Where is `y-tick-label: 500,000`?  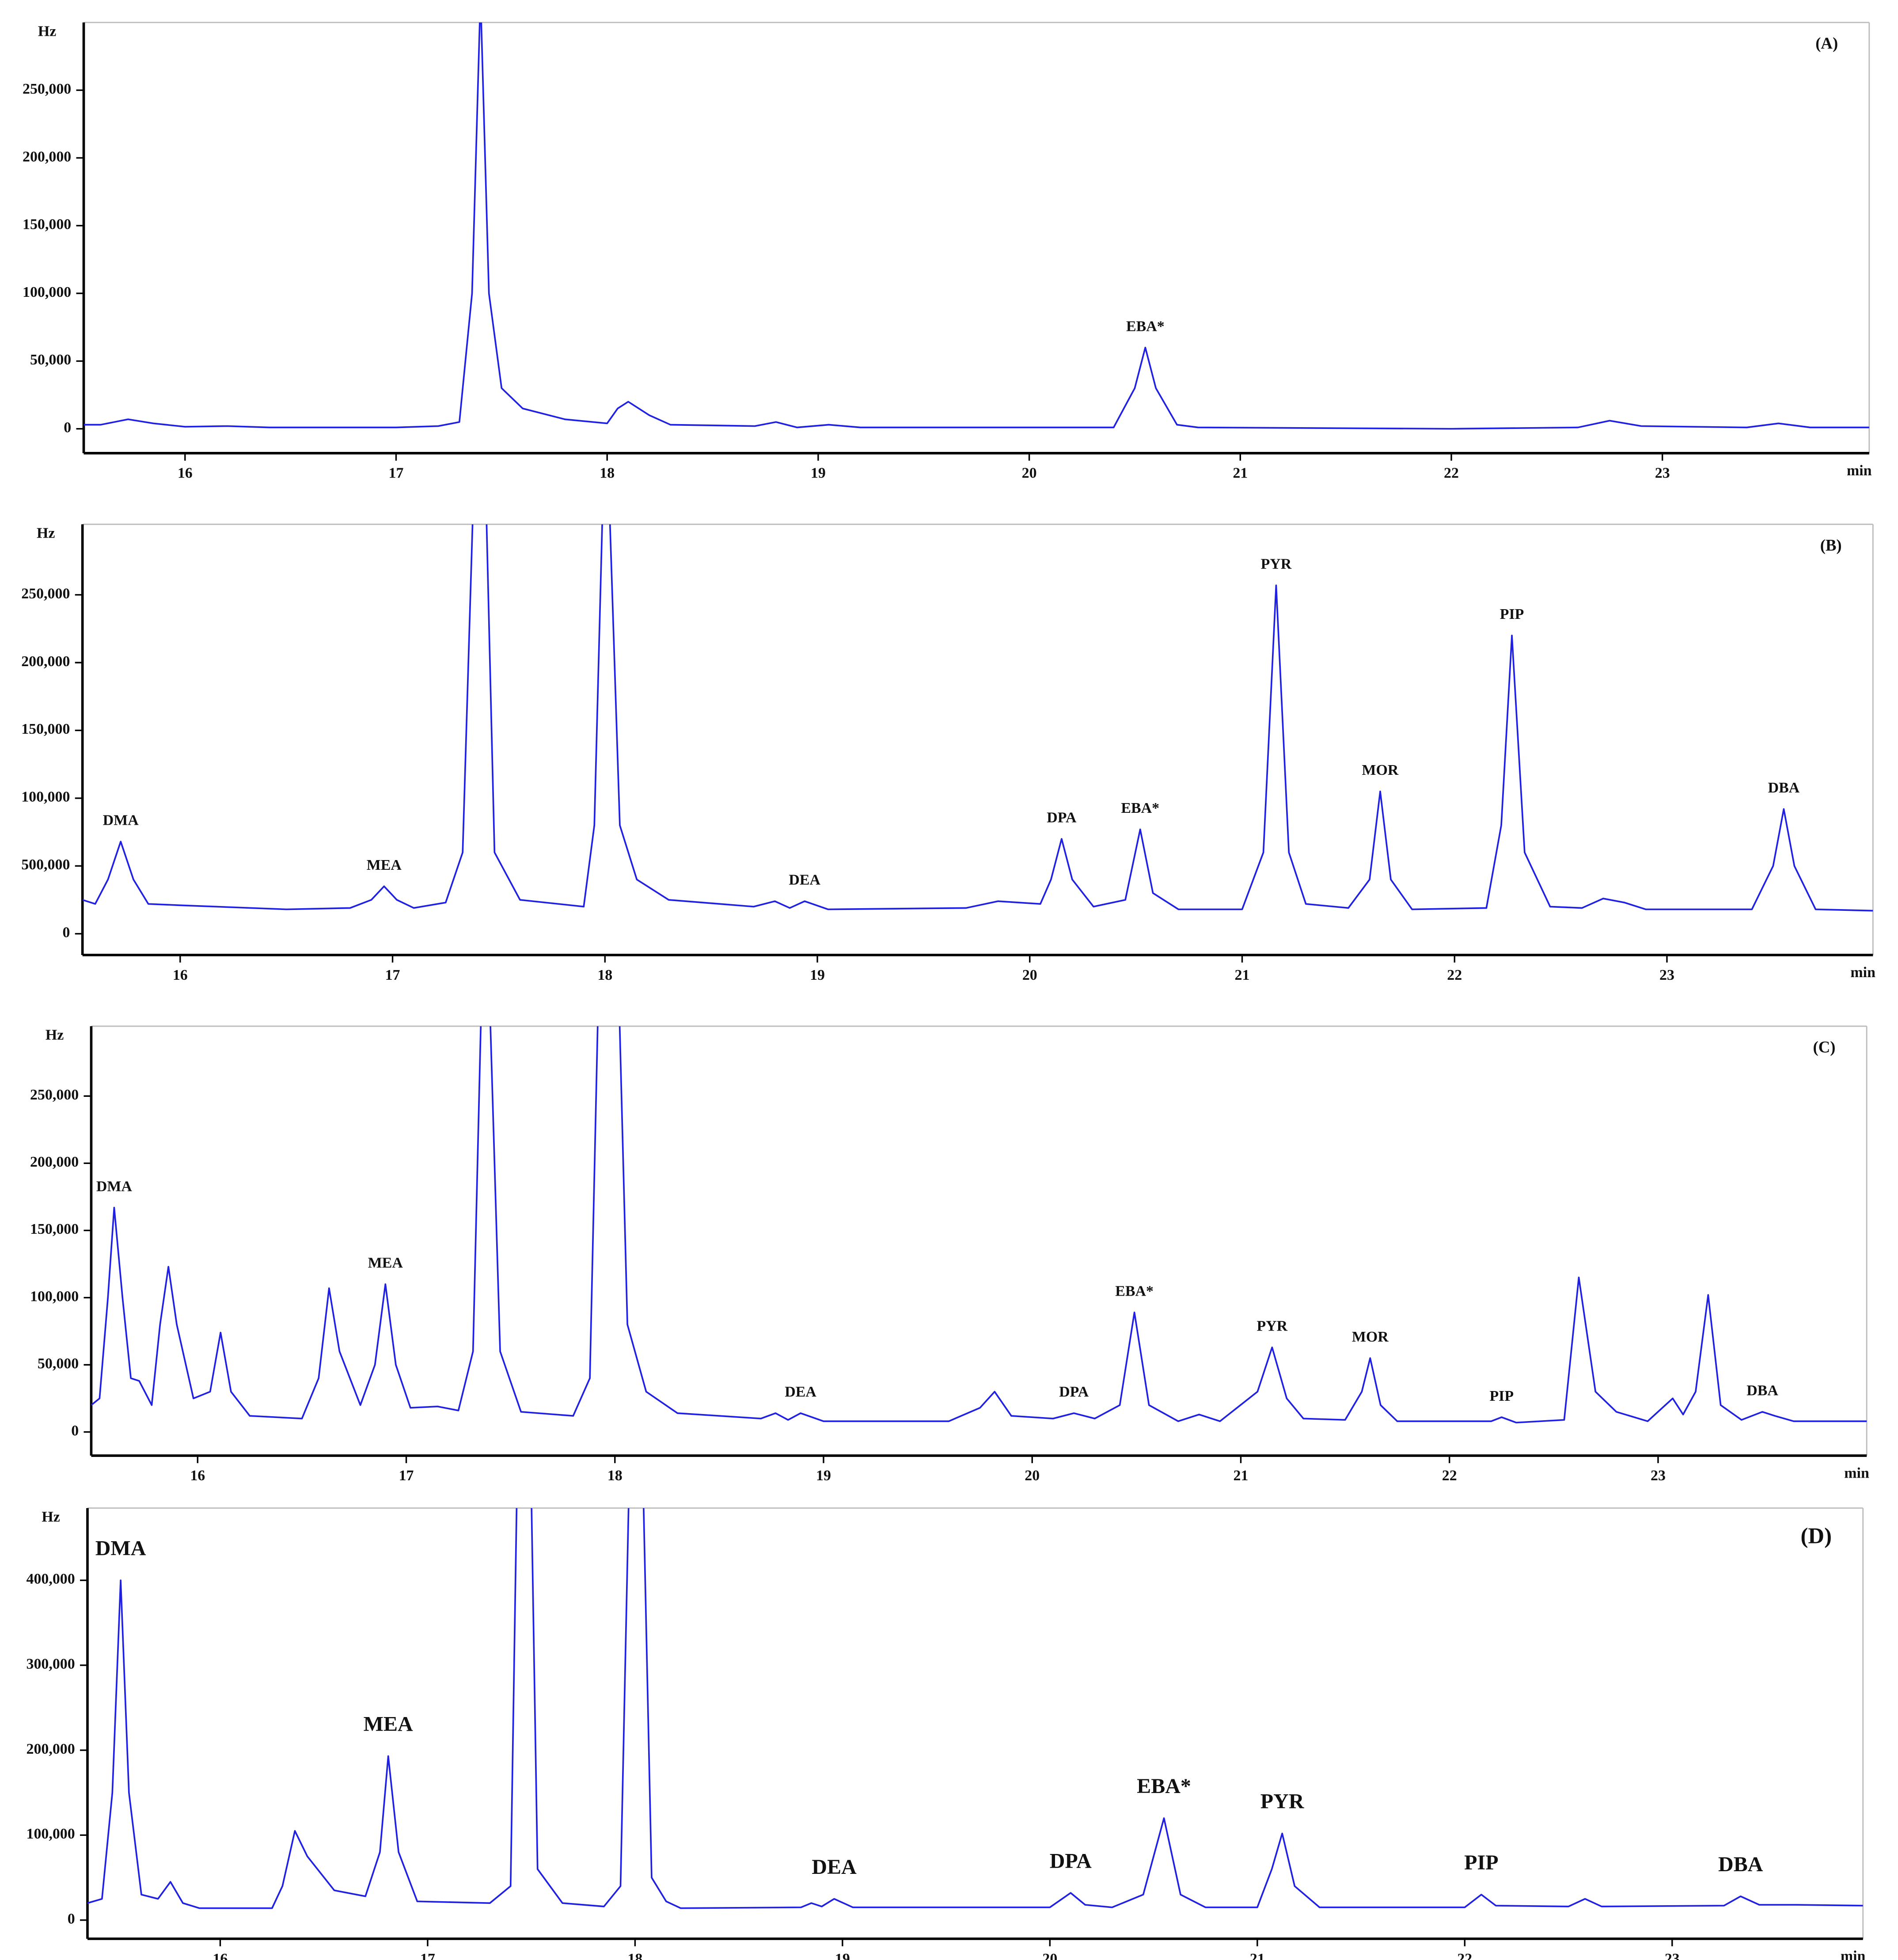
y-tick-label: 500,000 is located at coordinates (45, 865).